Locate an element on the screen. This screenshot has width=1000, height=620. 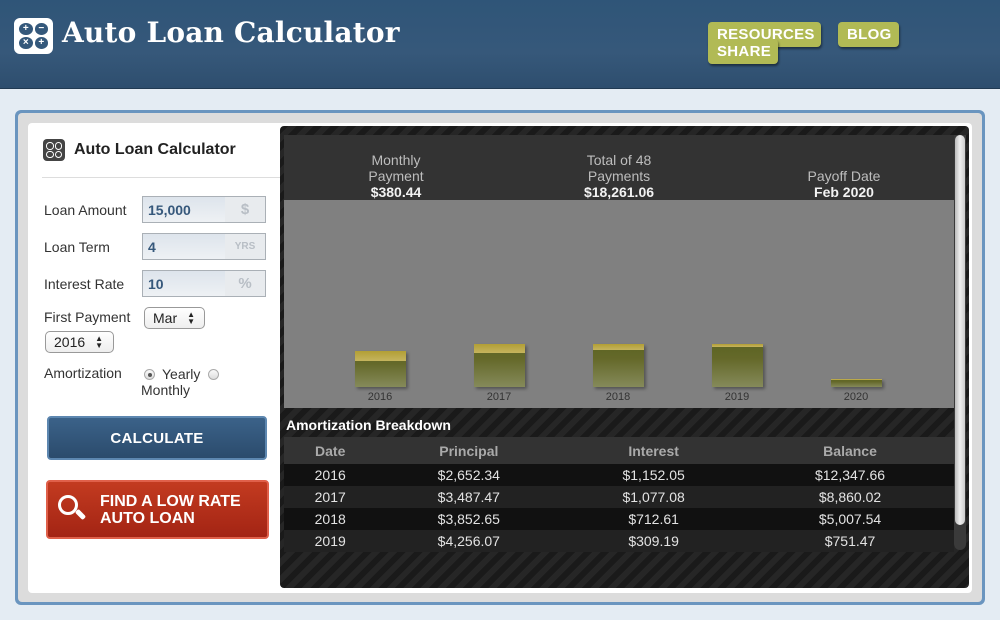
first-payment-label: First Payment is located at coordinates (87, 317).